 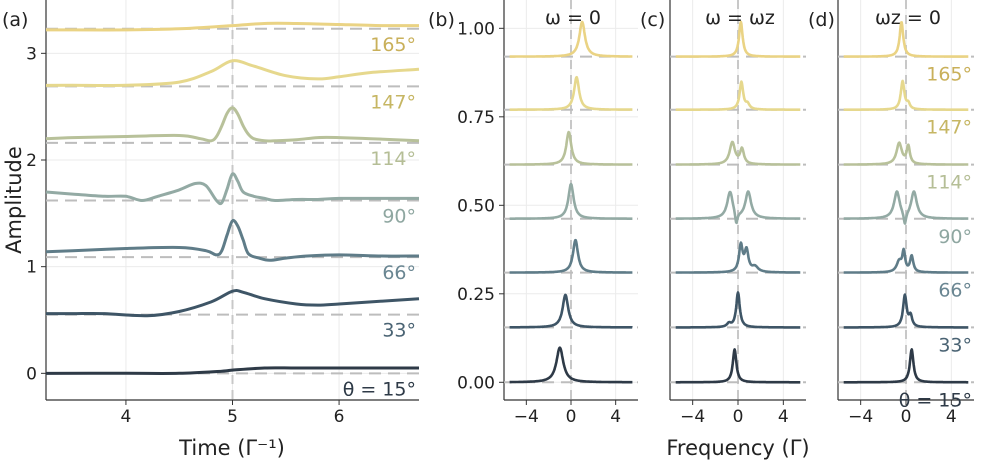 I want to click on panel-label: (b), so click(x=441, y=20).